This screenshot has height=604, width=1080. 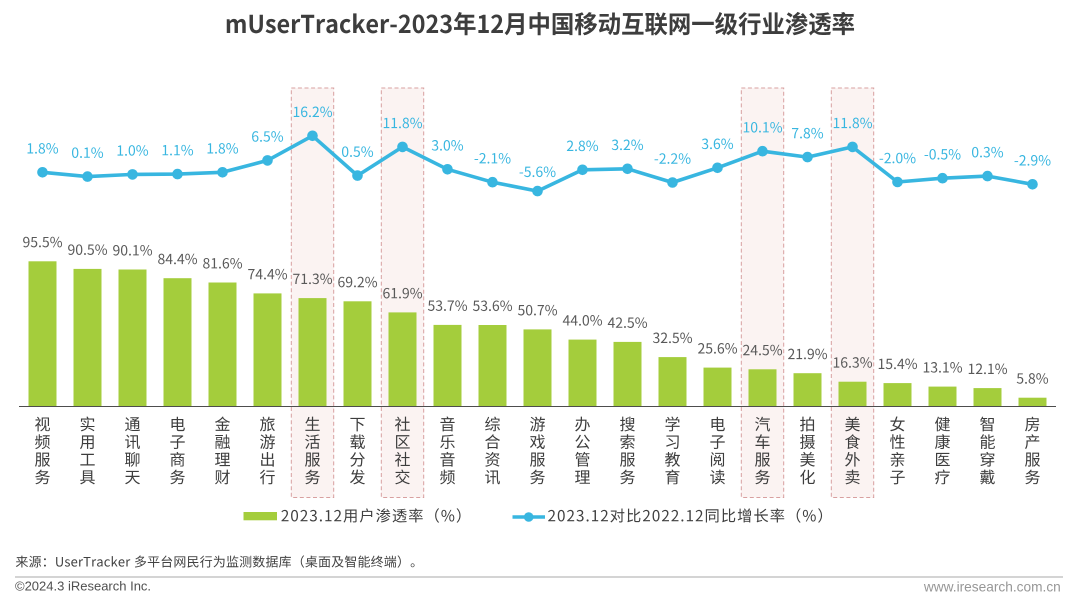 What do you see at coordinates (992, 586) in the screenshot?
I see `svg-text: www.iresearch.com.cn` at bounding box center [992, 586].